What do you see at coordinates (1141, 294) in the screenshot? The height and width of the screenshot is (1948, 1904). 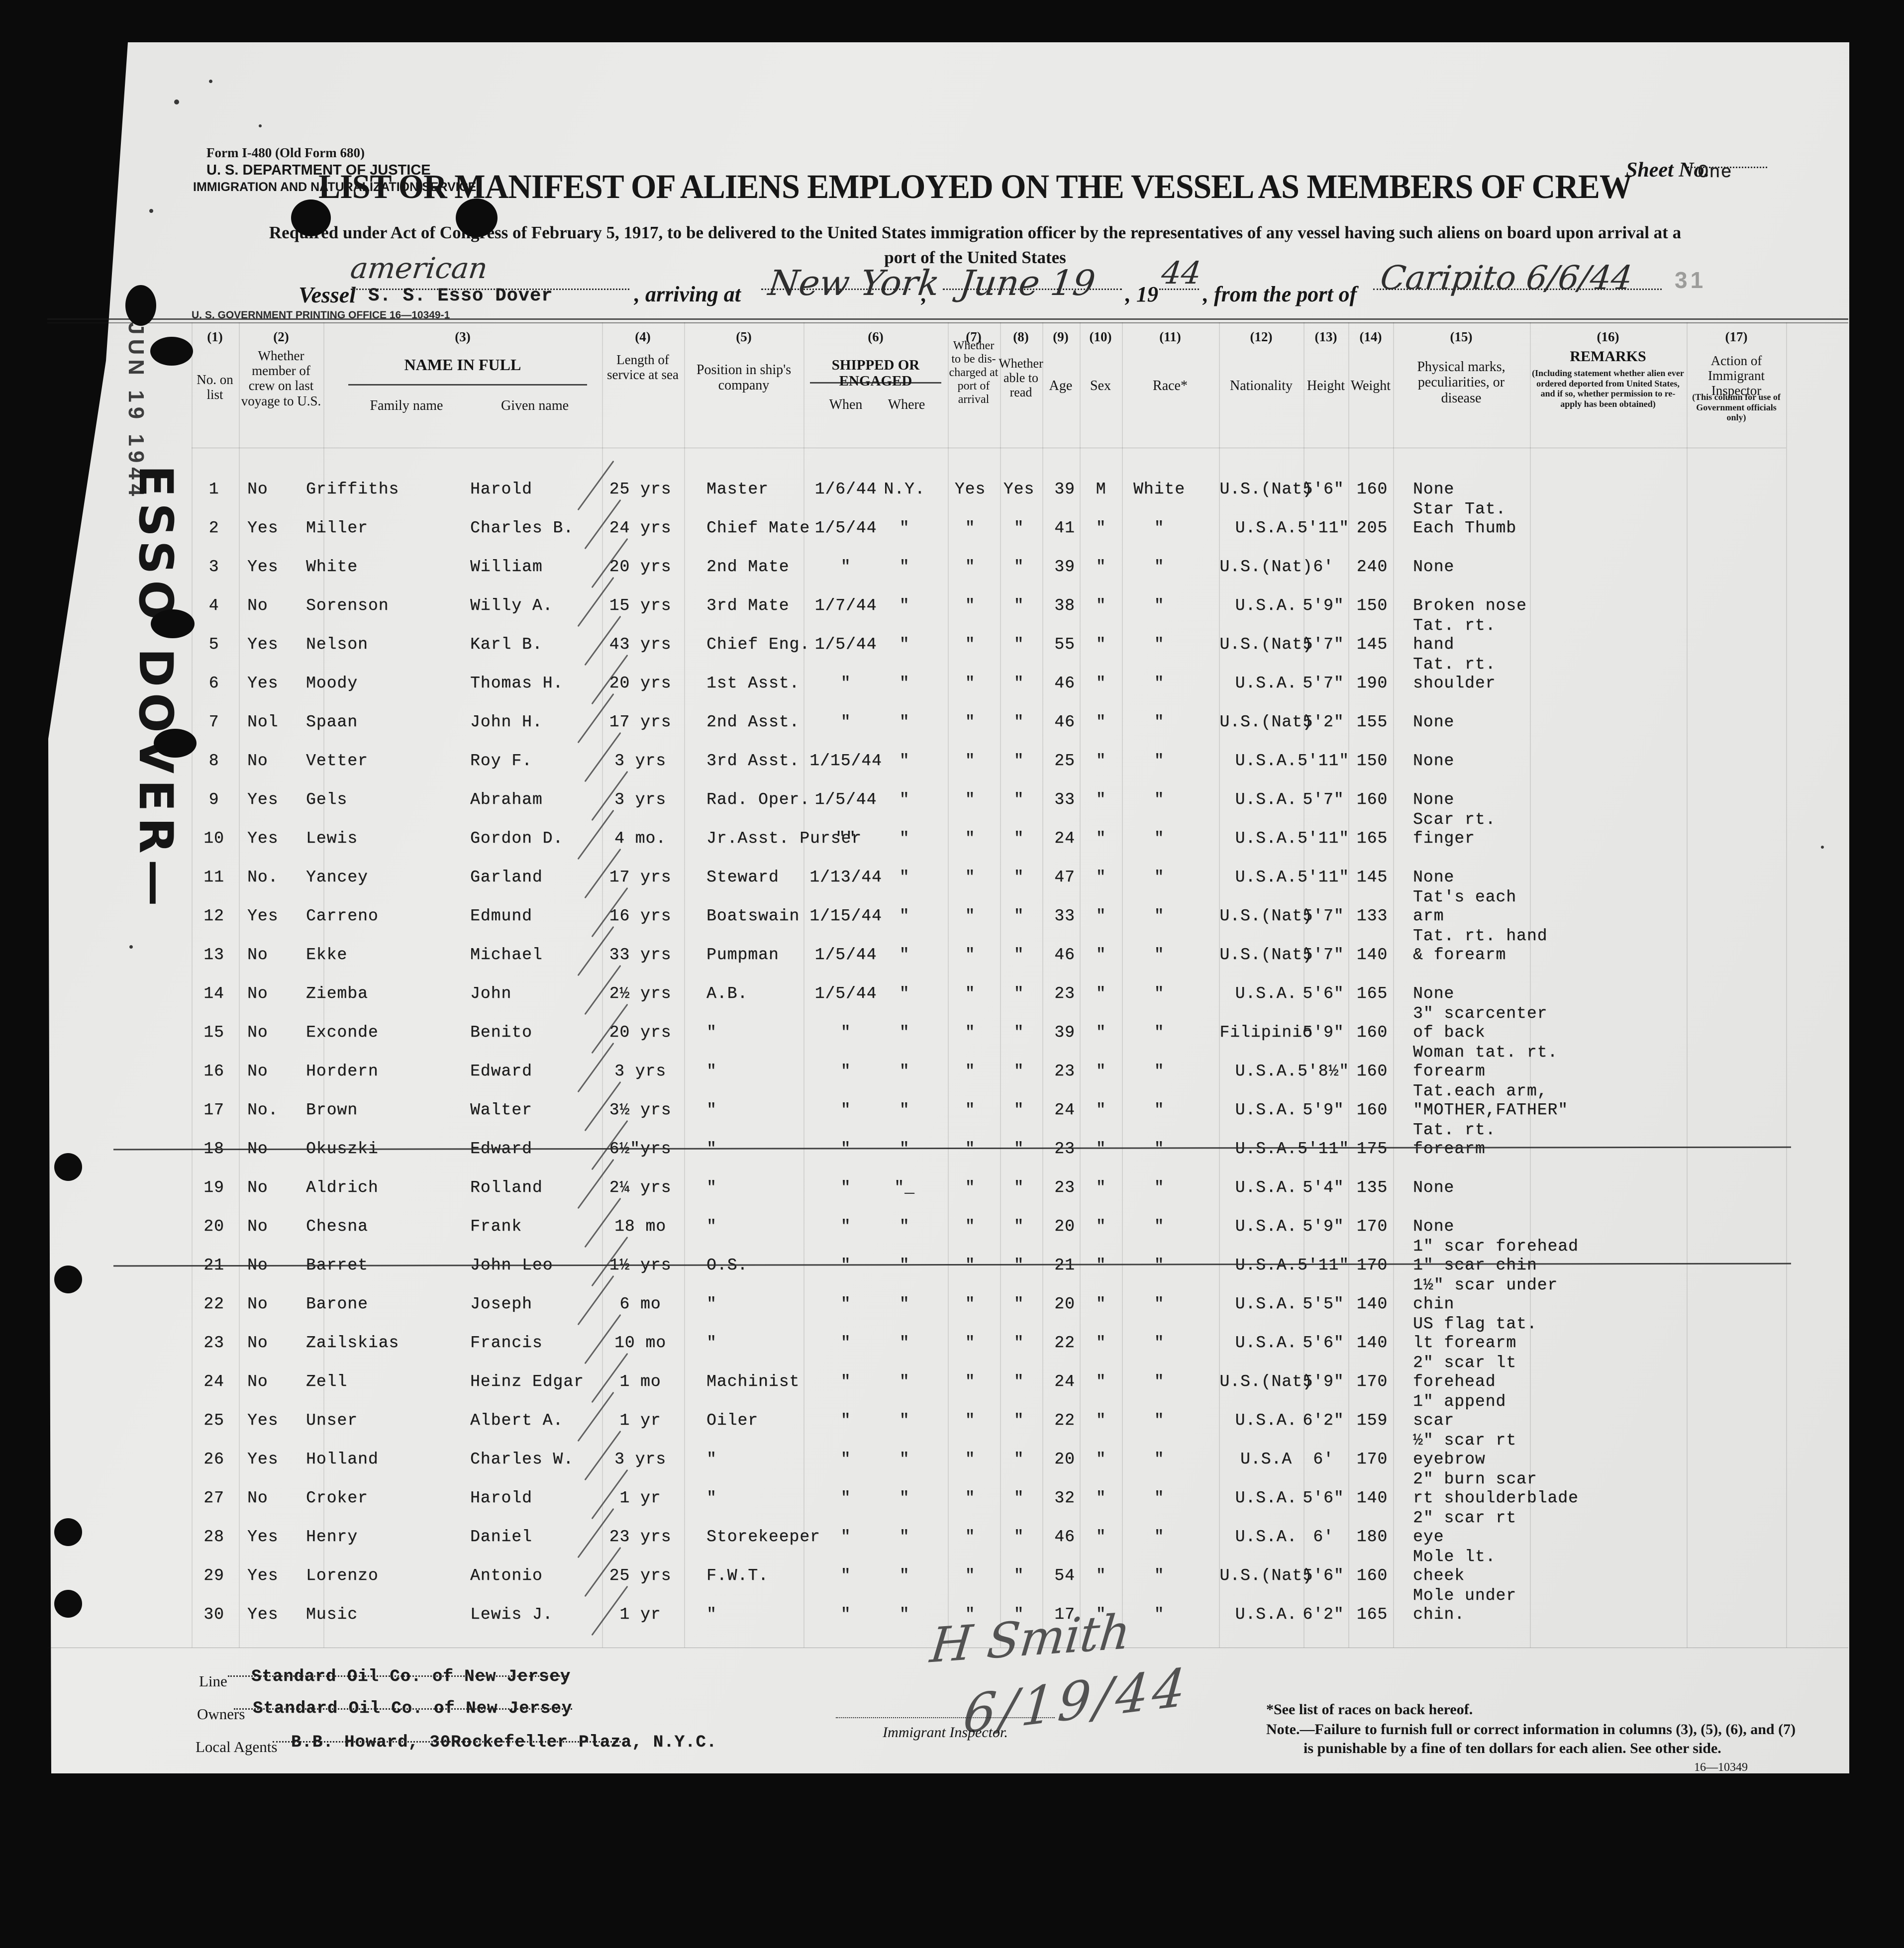 I see `year-printed: , 19` at bounding box center [1141, 294].